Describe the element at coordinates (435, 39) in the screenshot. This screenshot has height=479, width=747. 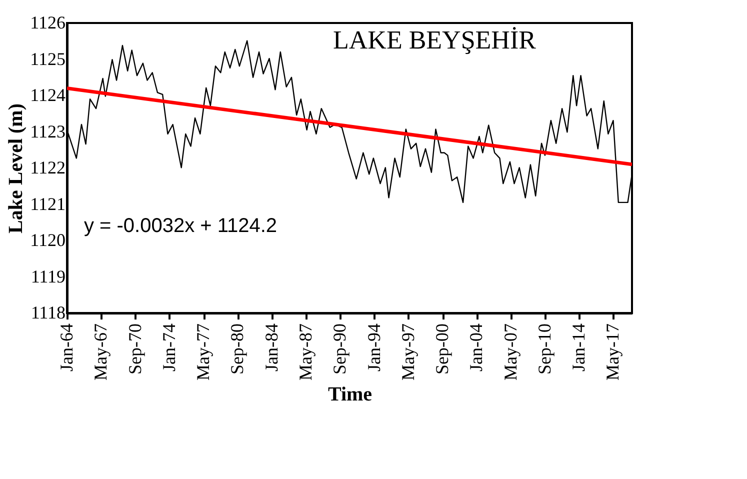
I see `annotation: LAKE BEYŞEHİR` at that location.